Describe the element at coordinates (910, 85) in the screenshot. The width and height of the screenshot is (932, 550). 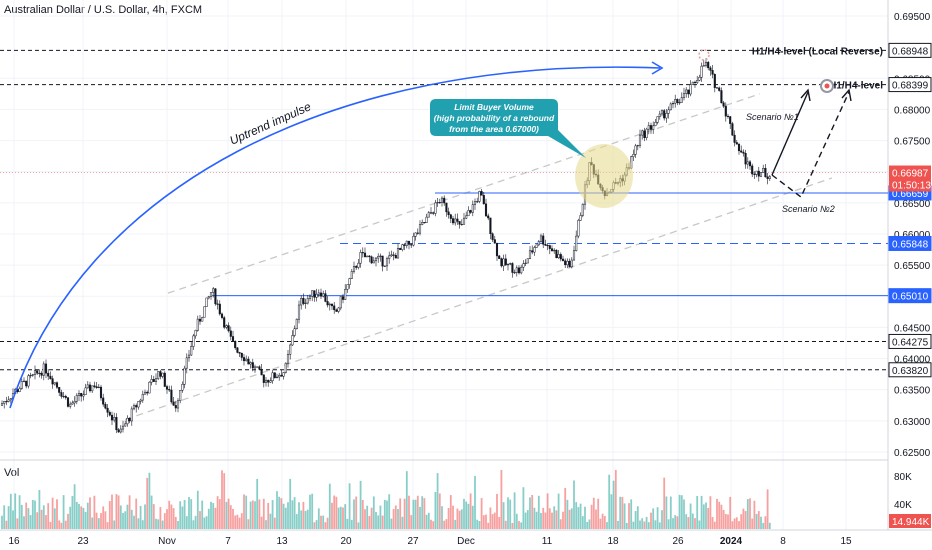
I see `price-tag` at that location.